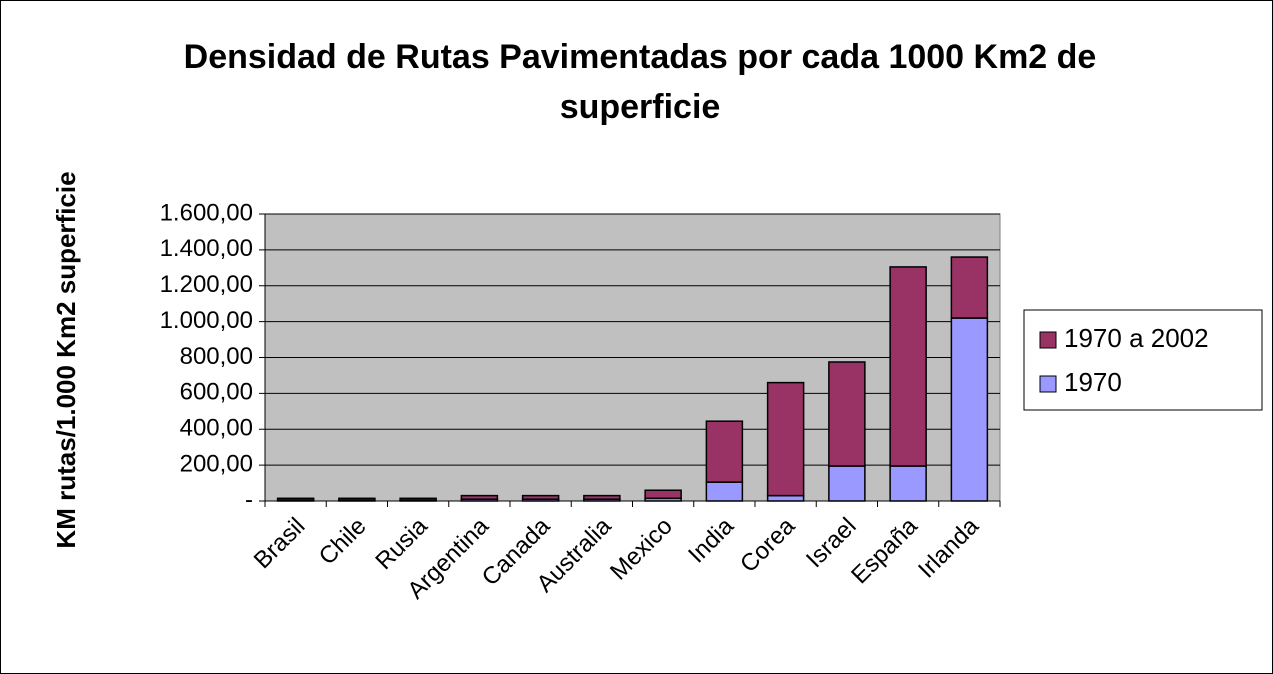 Image resolution: width=1273 pixels, height=674 pixels. What do you see at coordinates (206, 284) in the screenshot?
I see `y-tick-label: 1.200,00` at bounding box center [206, 284].